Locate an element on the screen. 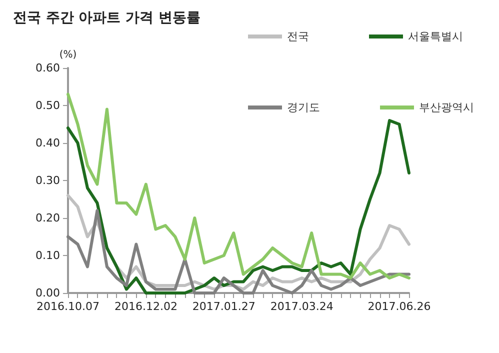 The image size is (499, 353). x-tick-label: 2016.10.07 is located at coordinates (68, 306).